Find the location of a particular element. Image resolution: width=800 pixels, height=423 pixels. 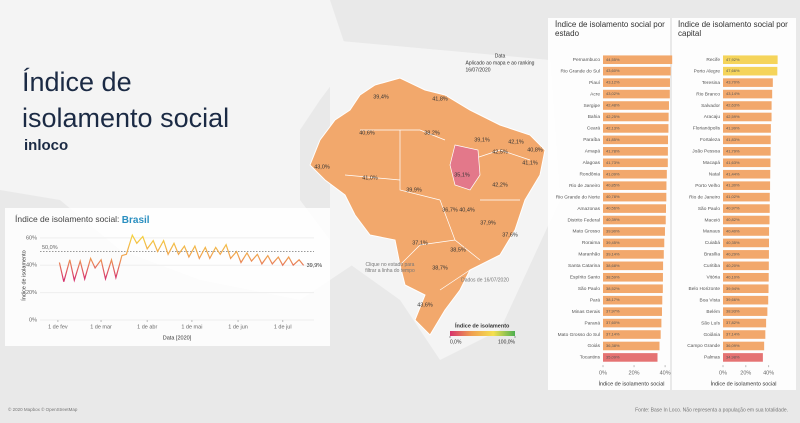

y-tick-label: 20% is located at coordinates (31, 293).